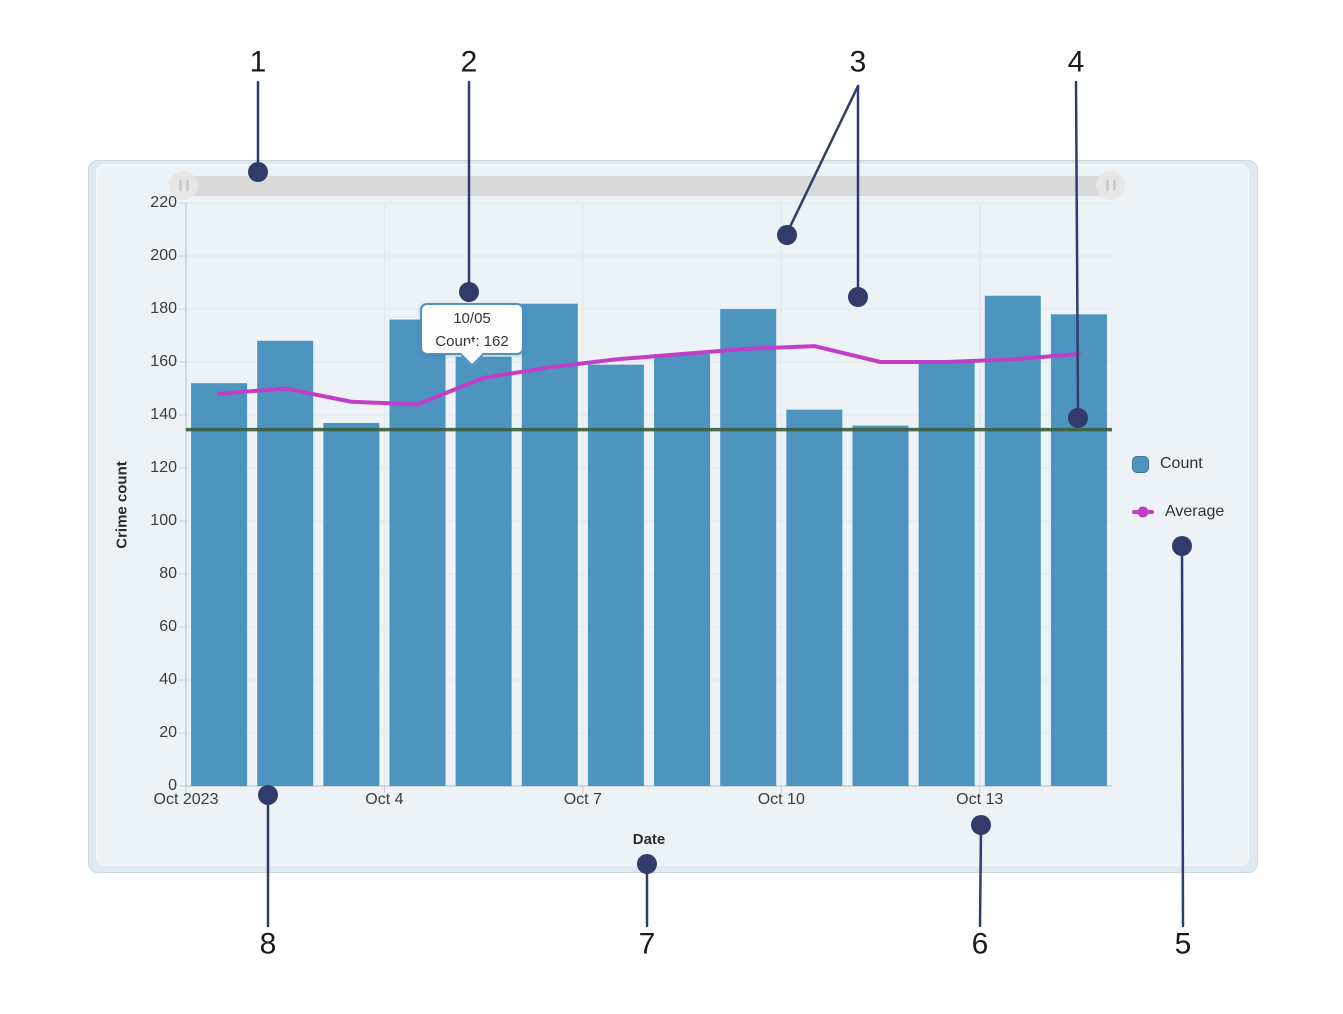  What do you see at coordinates (1181, 463) in the screenshot?
I see `legend-label-count: Count` at bounding box center [1181, 463].